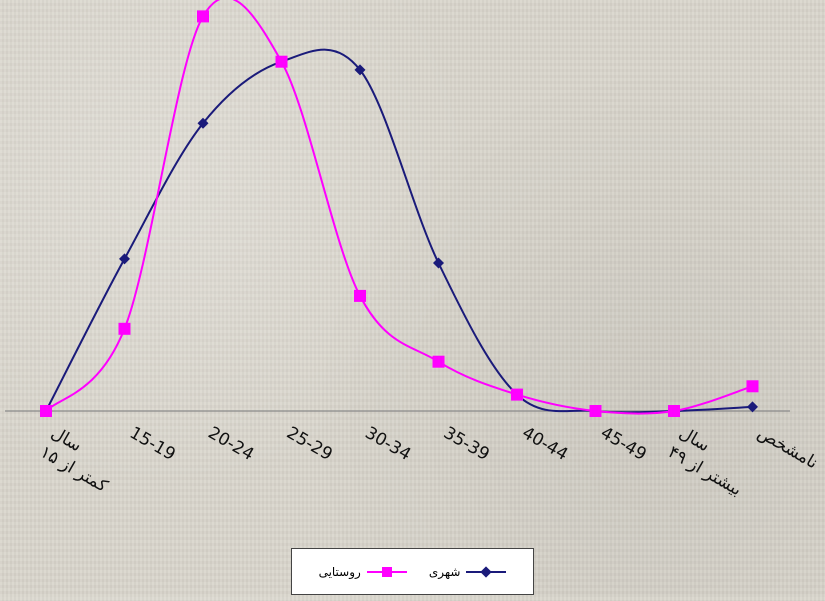  What do you see at coordinates (466, 444) in the screenshot?
I see `x-tick-label-5: 35-39` at bounding box center [466, 444].